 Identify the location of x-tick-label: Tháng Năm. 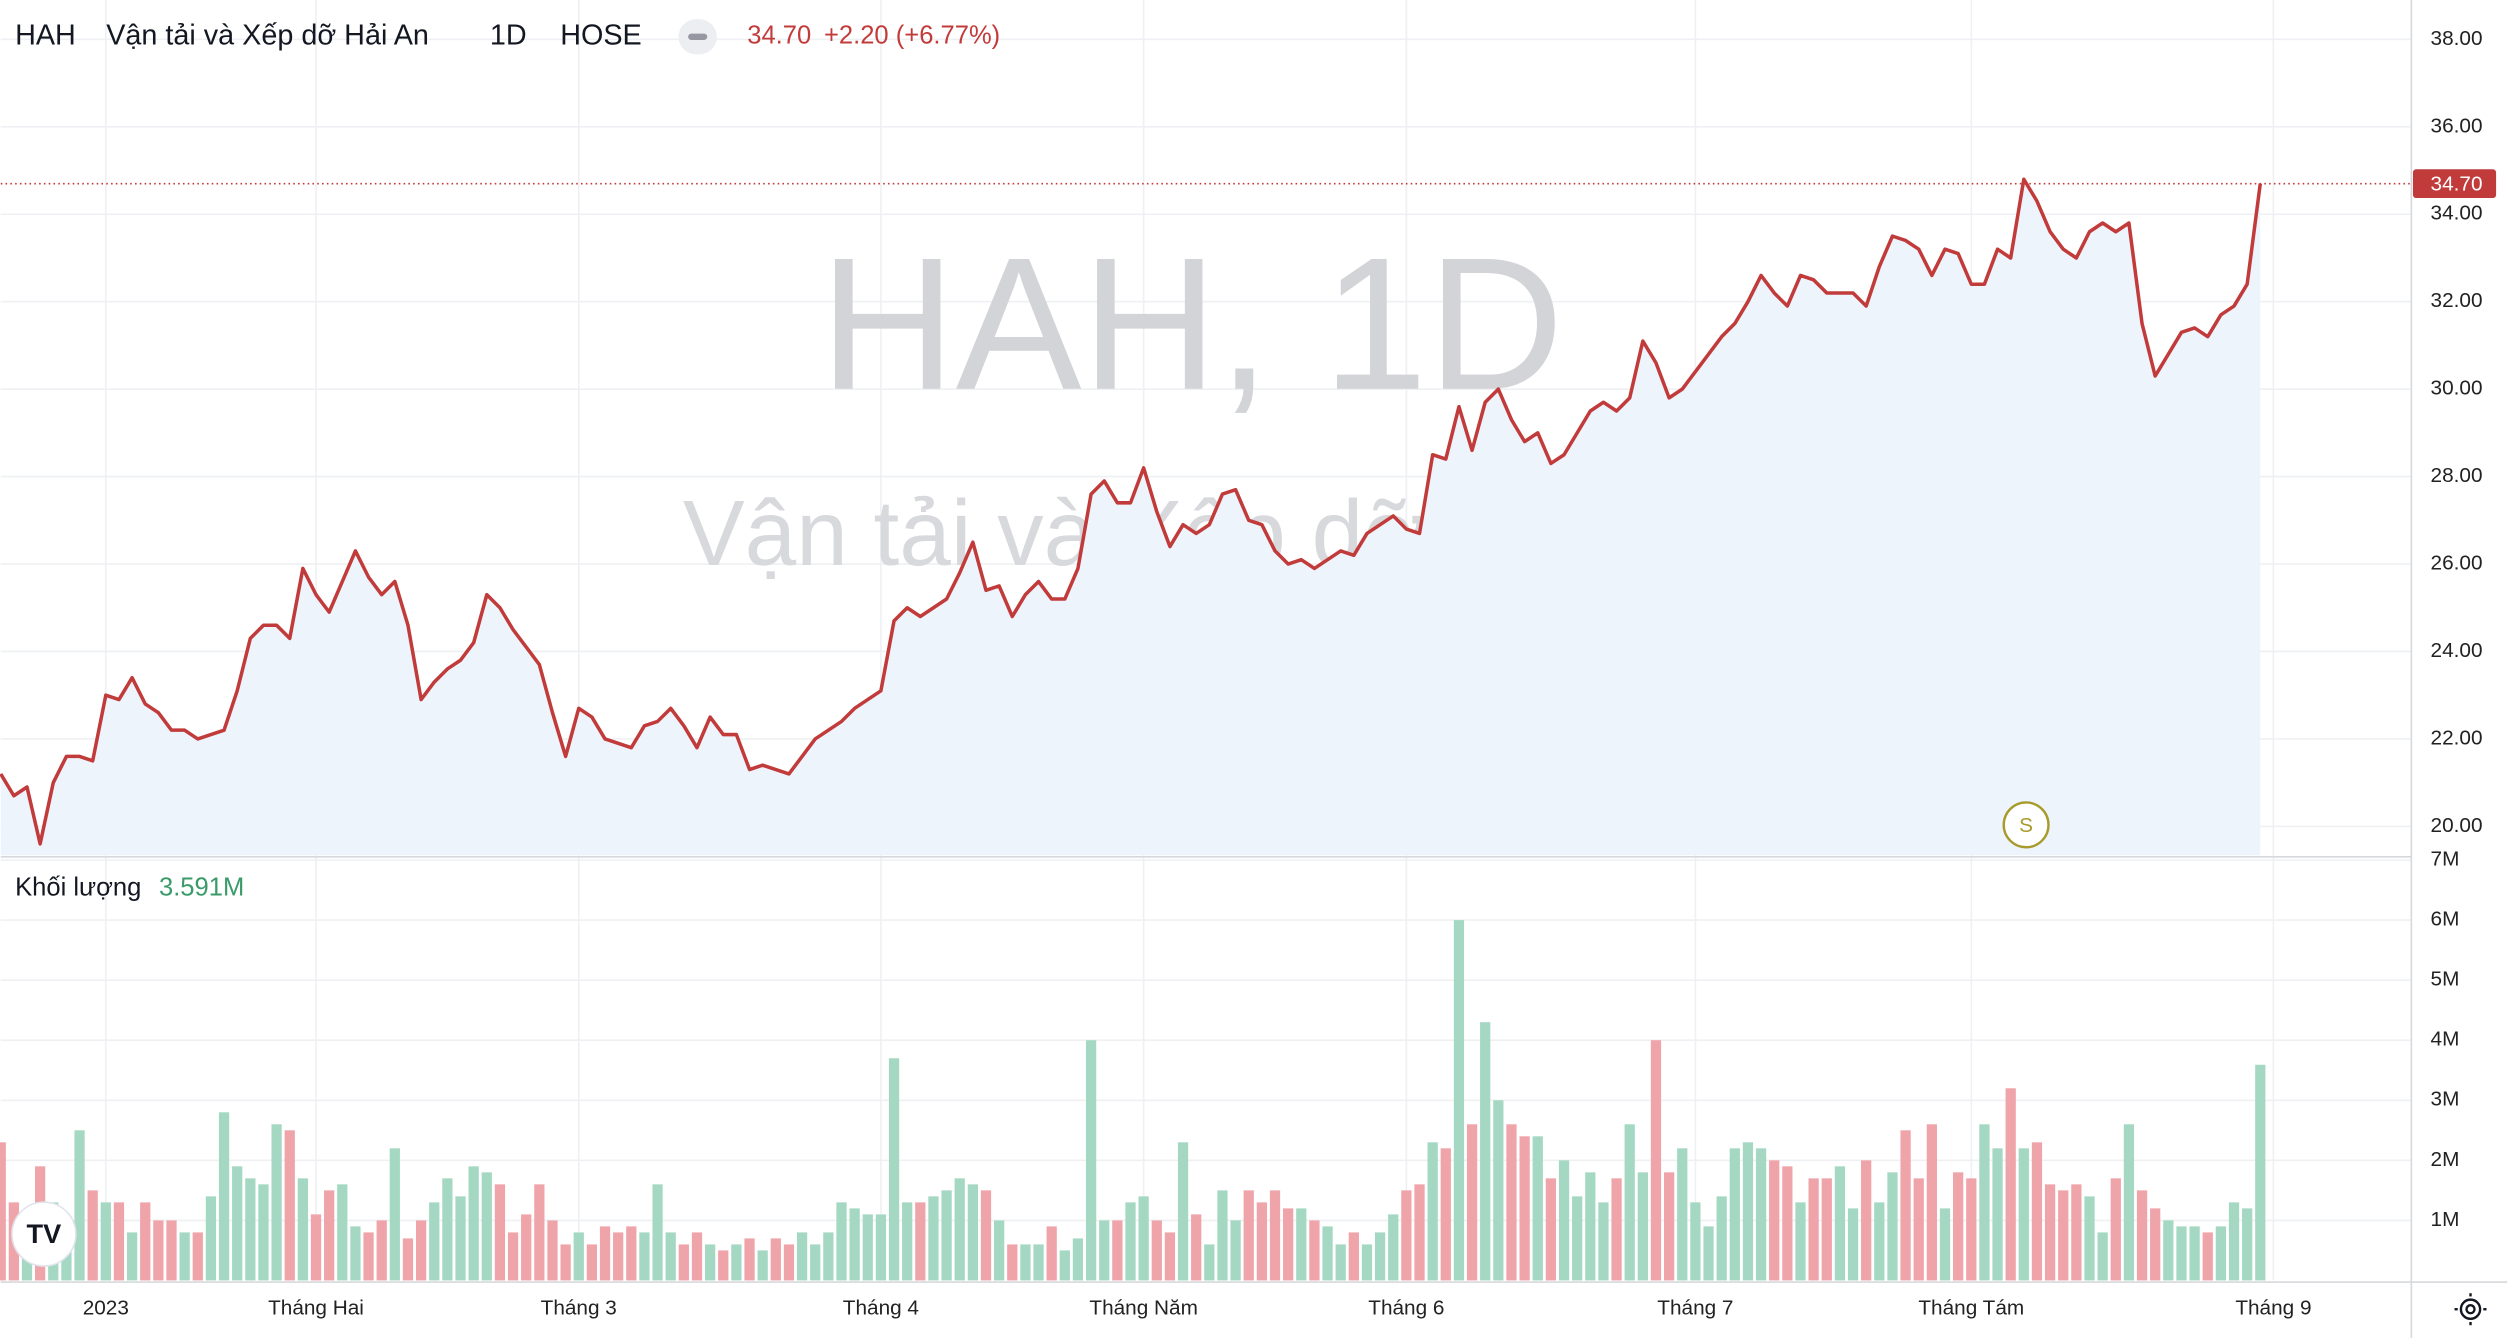
(1143, 1308).